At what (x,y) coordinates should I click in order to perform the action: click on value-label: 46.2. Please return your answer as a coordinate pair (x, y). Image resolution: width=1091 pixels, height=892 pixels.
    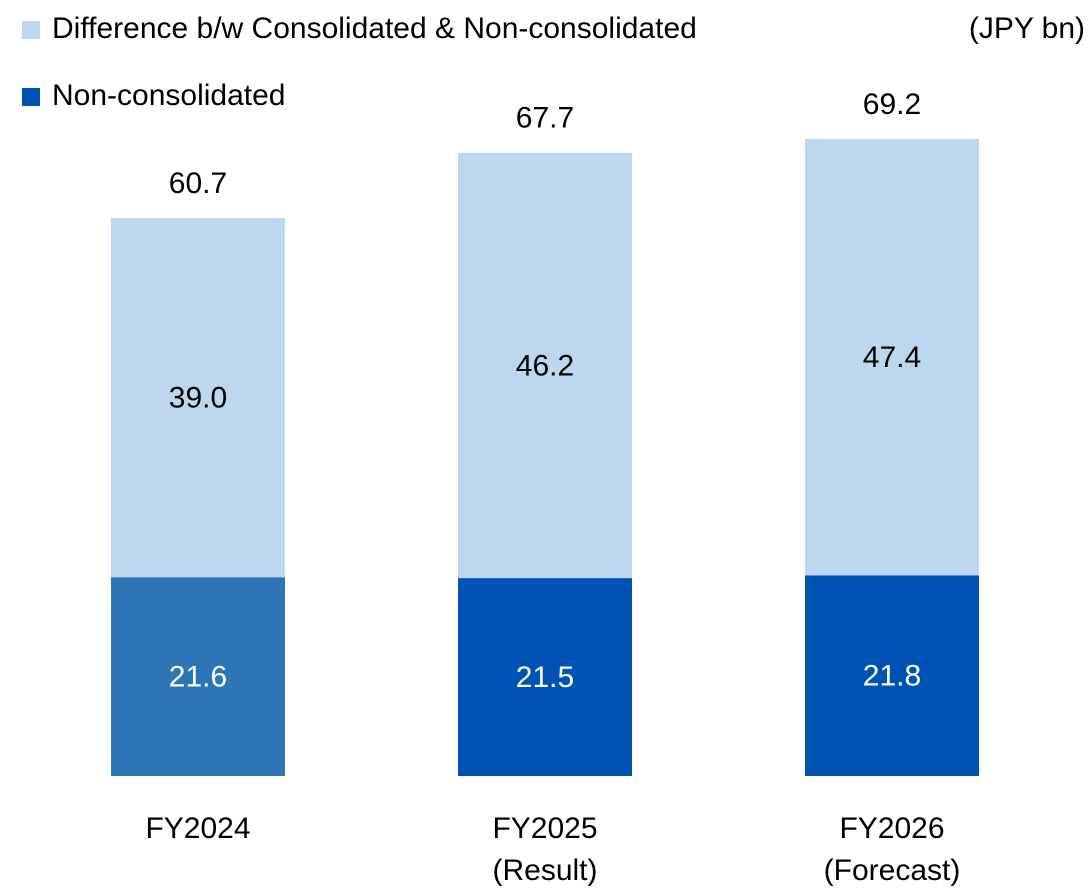
    Looking at the image, I should click on (545, 365).